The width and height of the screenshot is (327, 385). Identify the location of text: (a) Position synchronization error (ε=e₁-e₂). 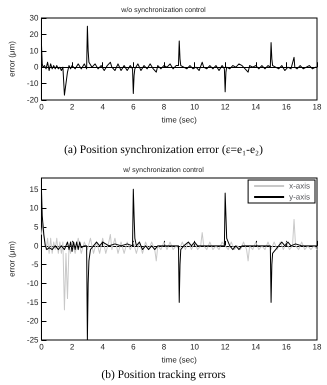
(164, 150).